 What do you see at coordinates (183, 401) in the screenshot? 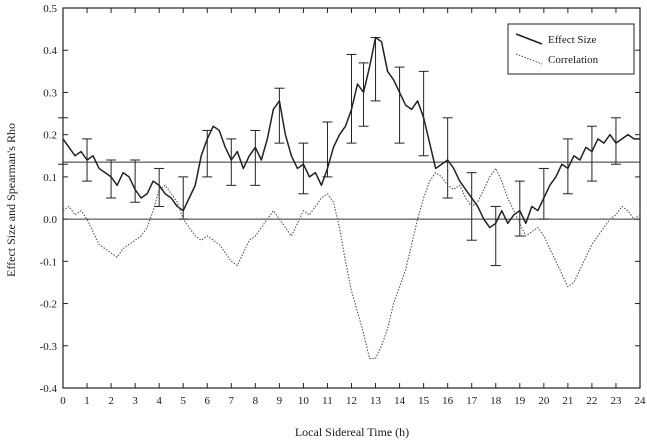
I see `x-tick-label: 5` at bounding box center [183, 401].